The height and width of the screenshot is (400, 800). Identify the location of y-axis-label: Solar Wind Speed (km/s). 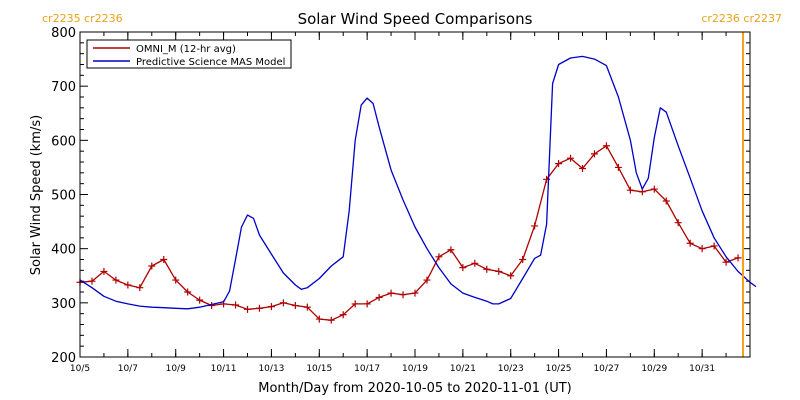
(36, 195).